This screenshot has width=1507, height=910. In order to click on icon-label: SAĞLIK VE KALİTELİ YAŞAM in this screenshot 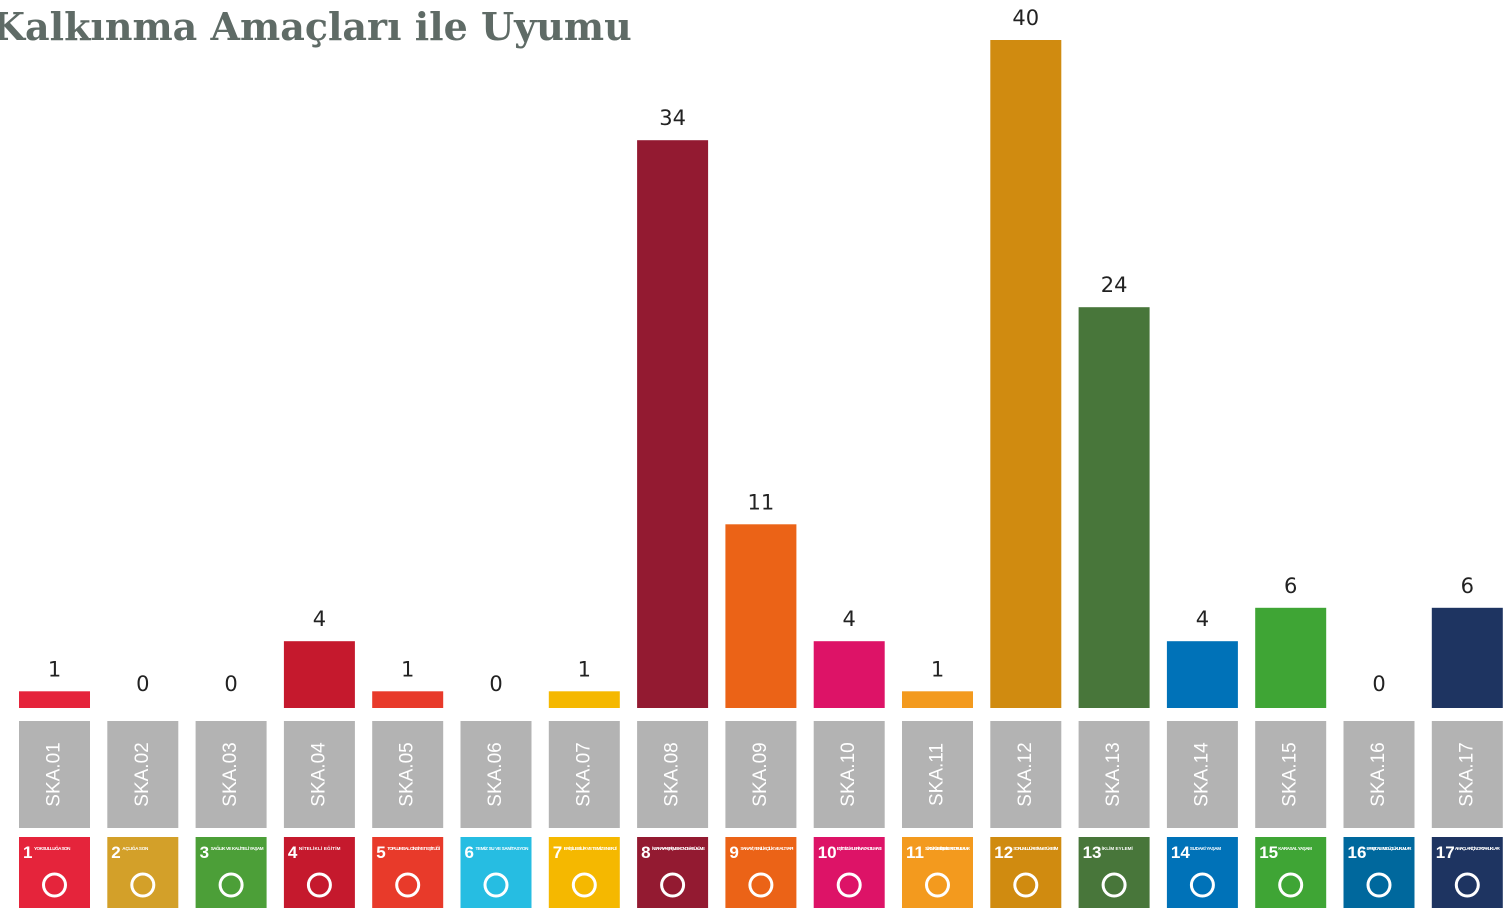, I will do `click(237, 847)`.